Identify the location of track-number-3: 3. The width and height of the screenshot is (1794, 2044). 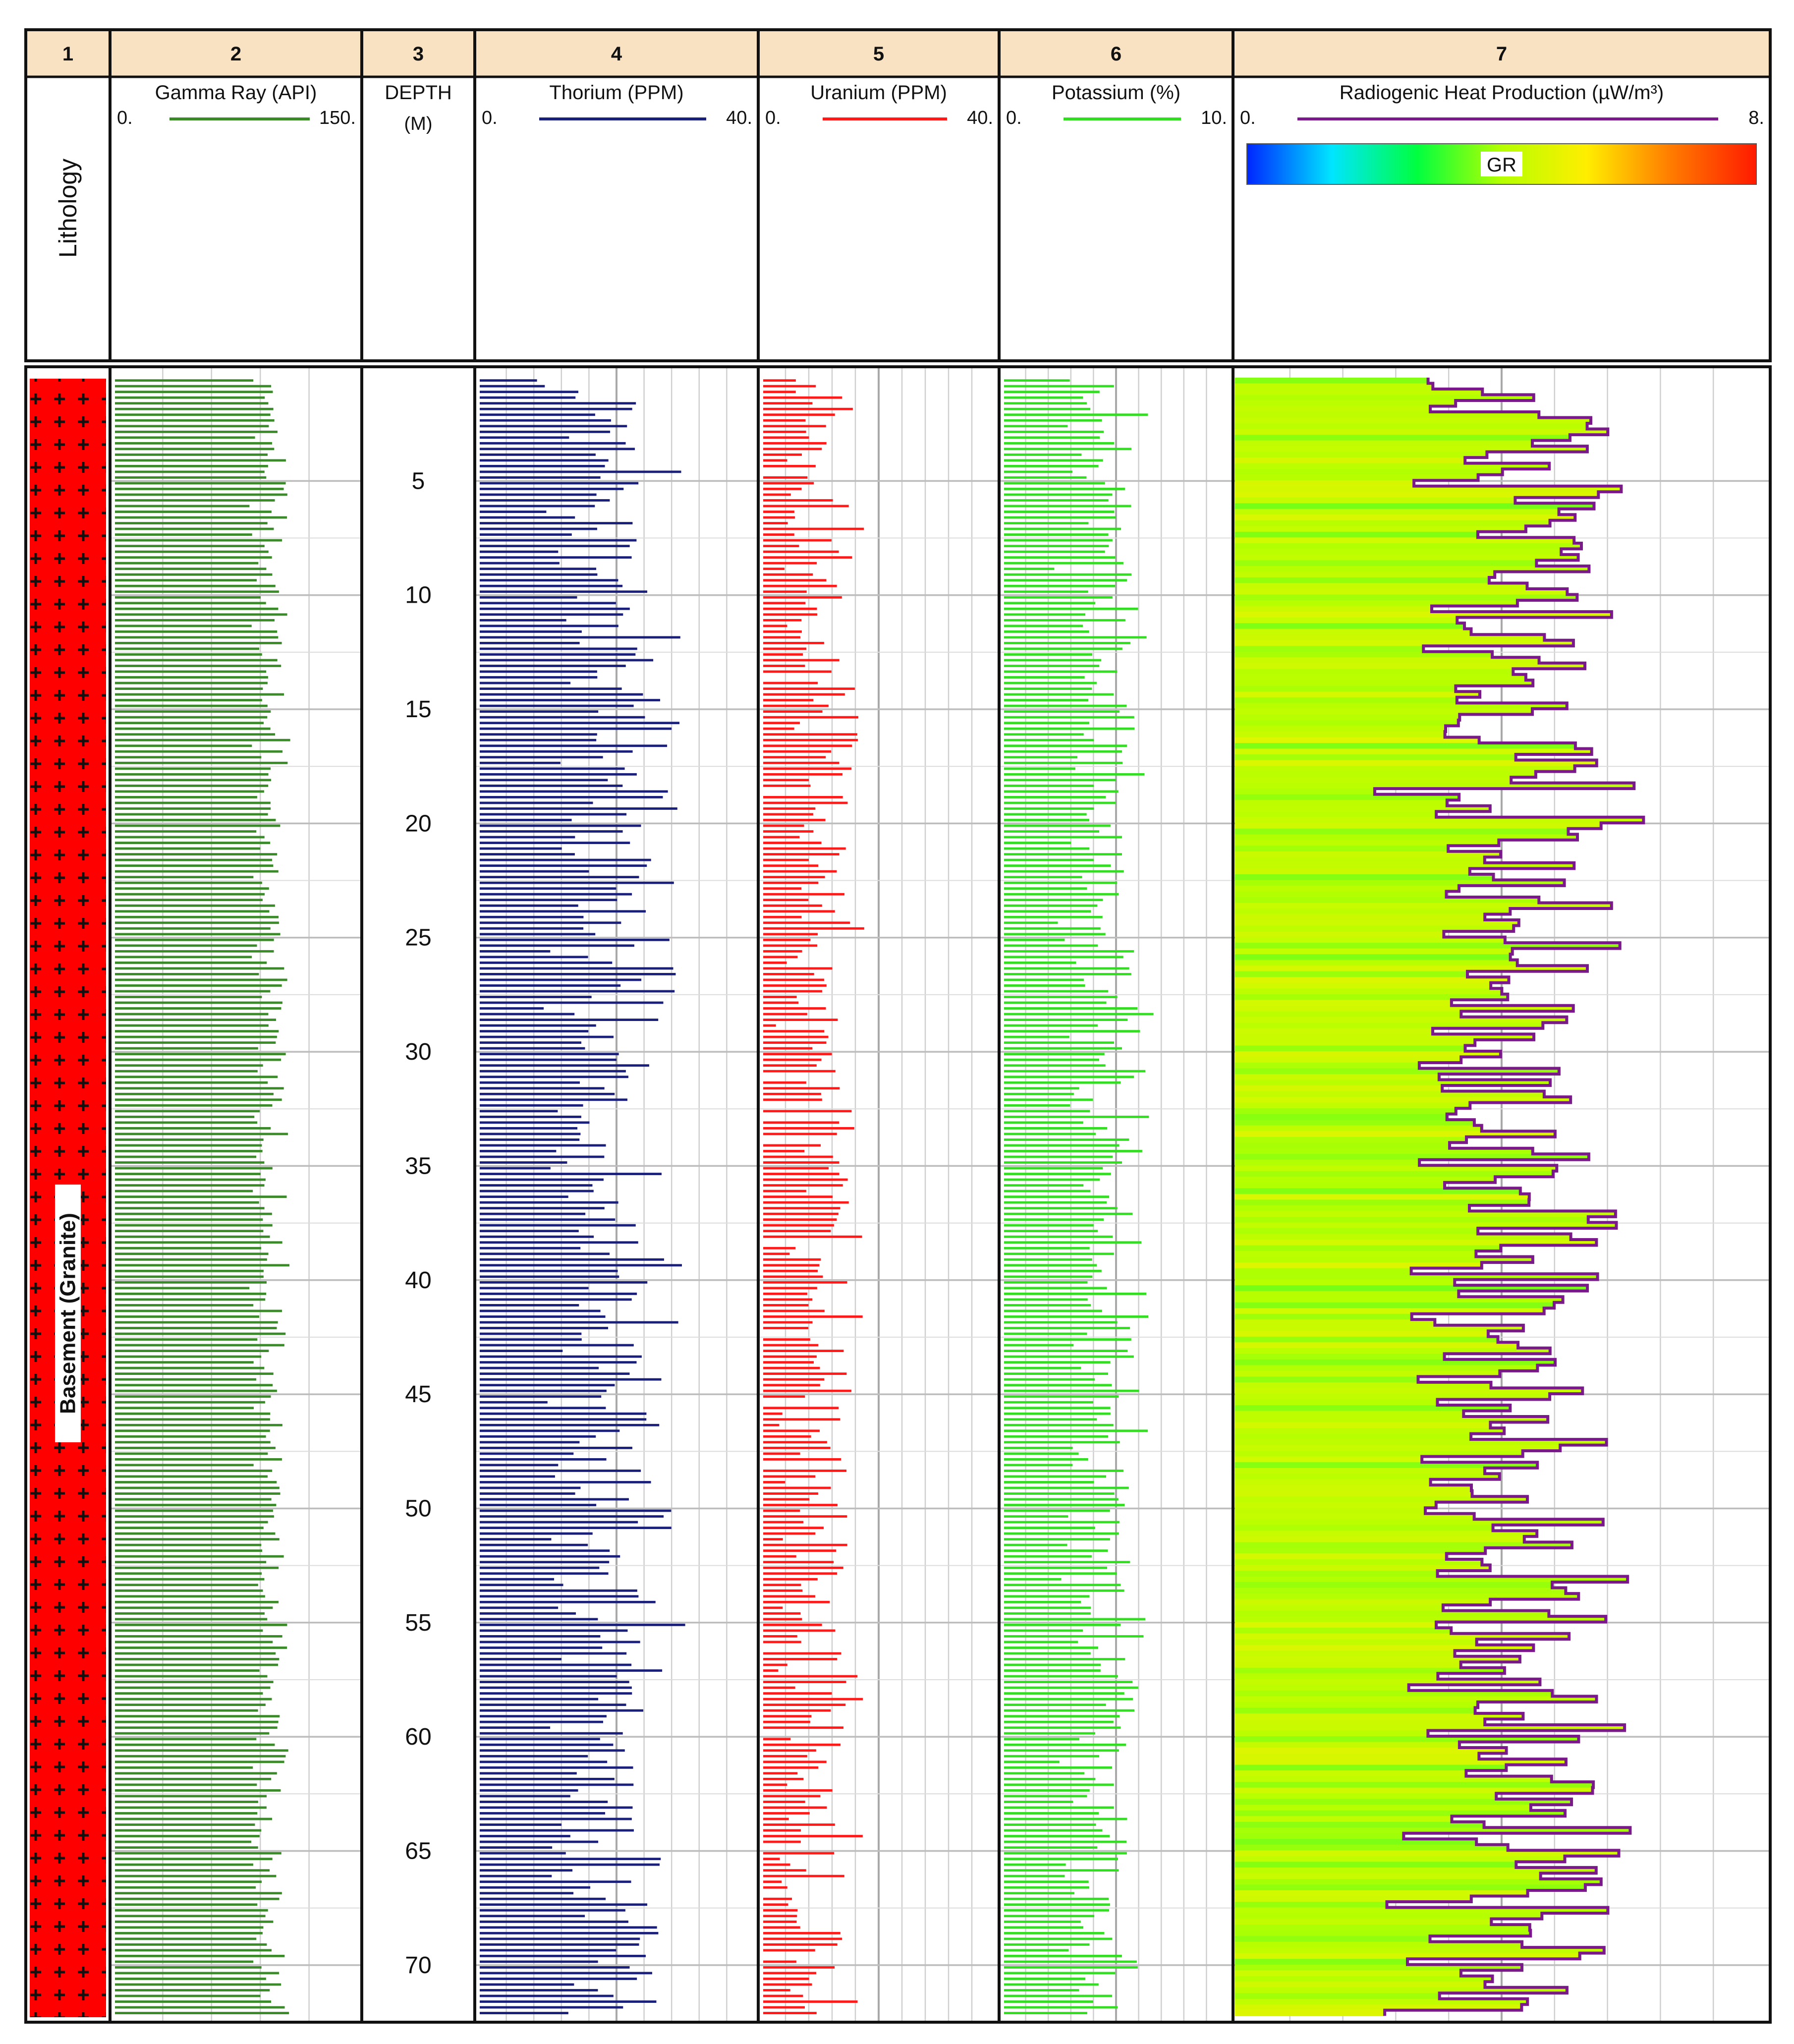
(418, 54).